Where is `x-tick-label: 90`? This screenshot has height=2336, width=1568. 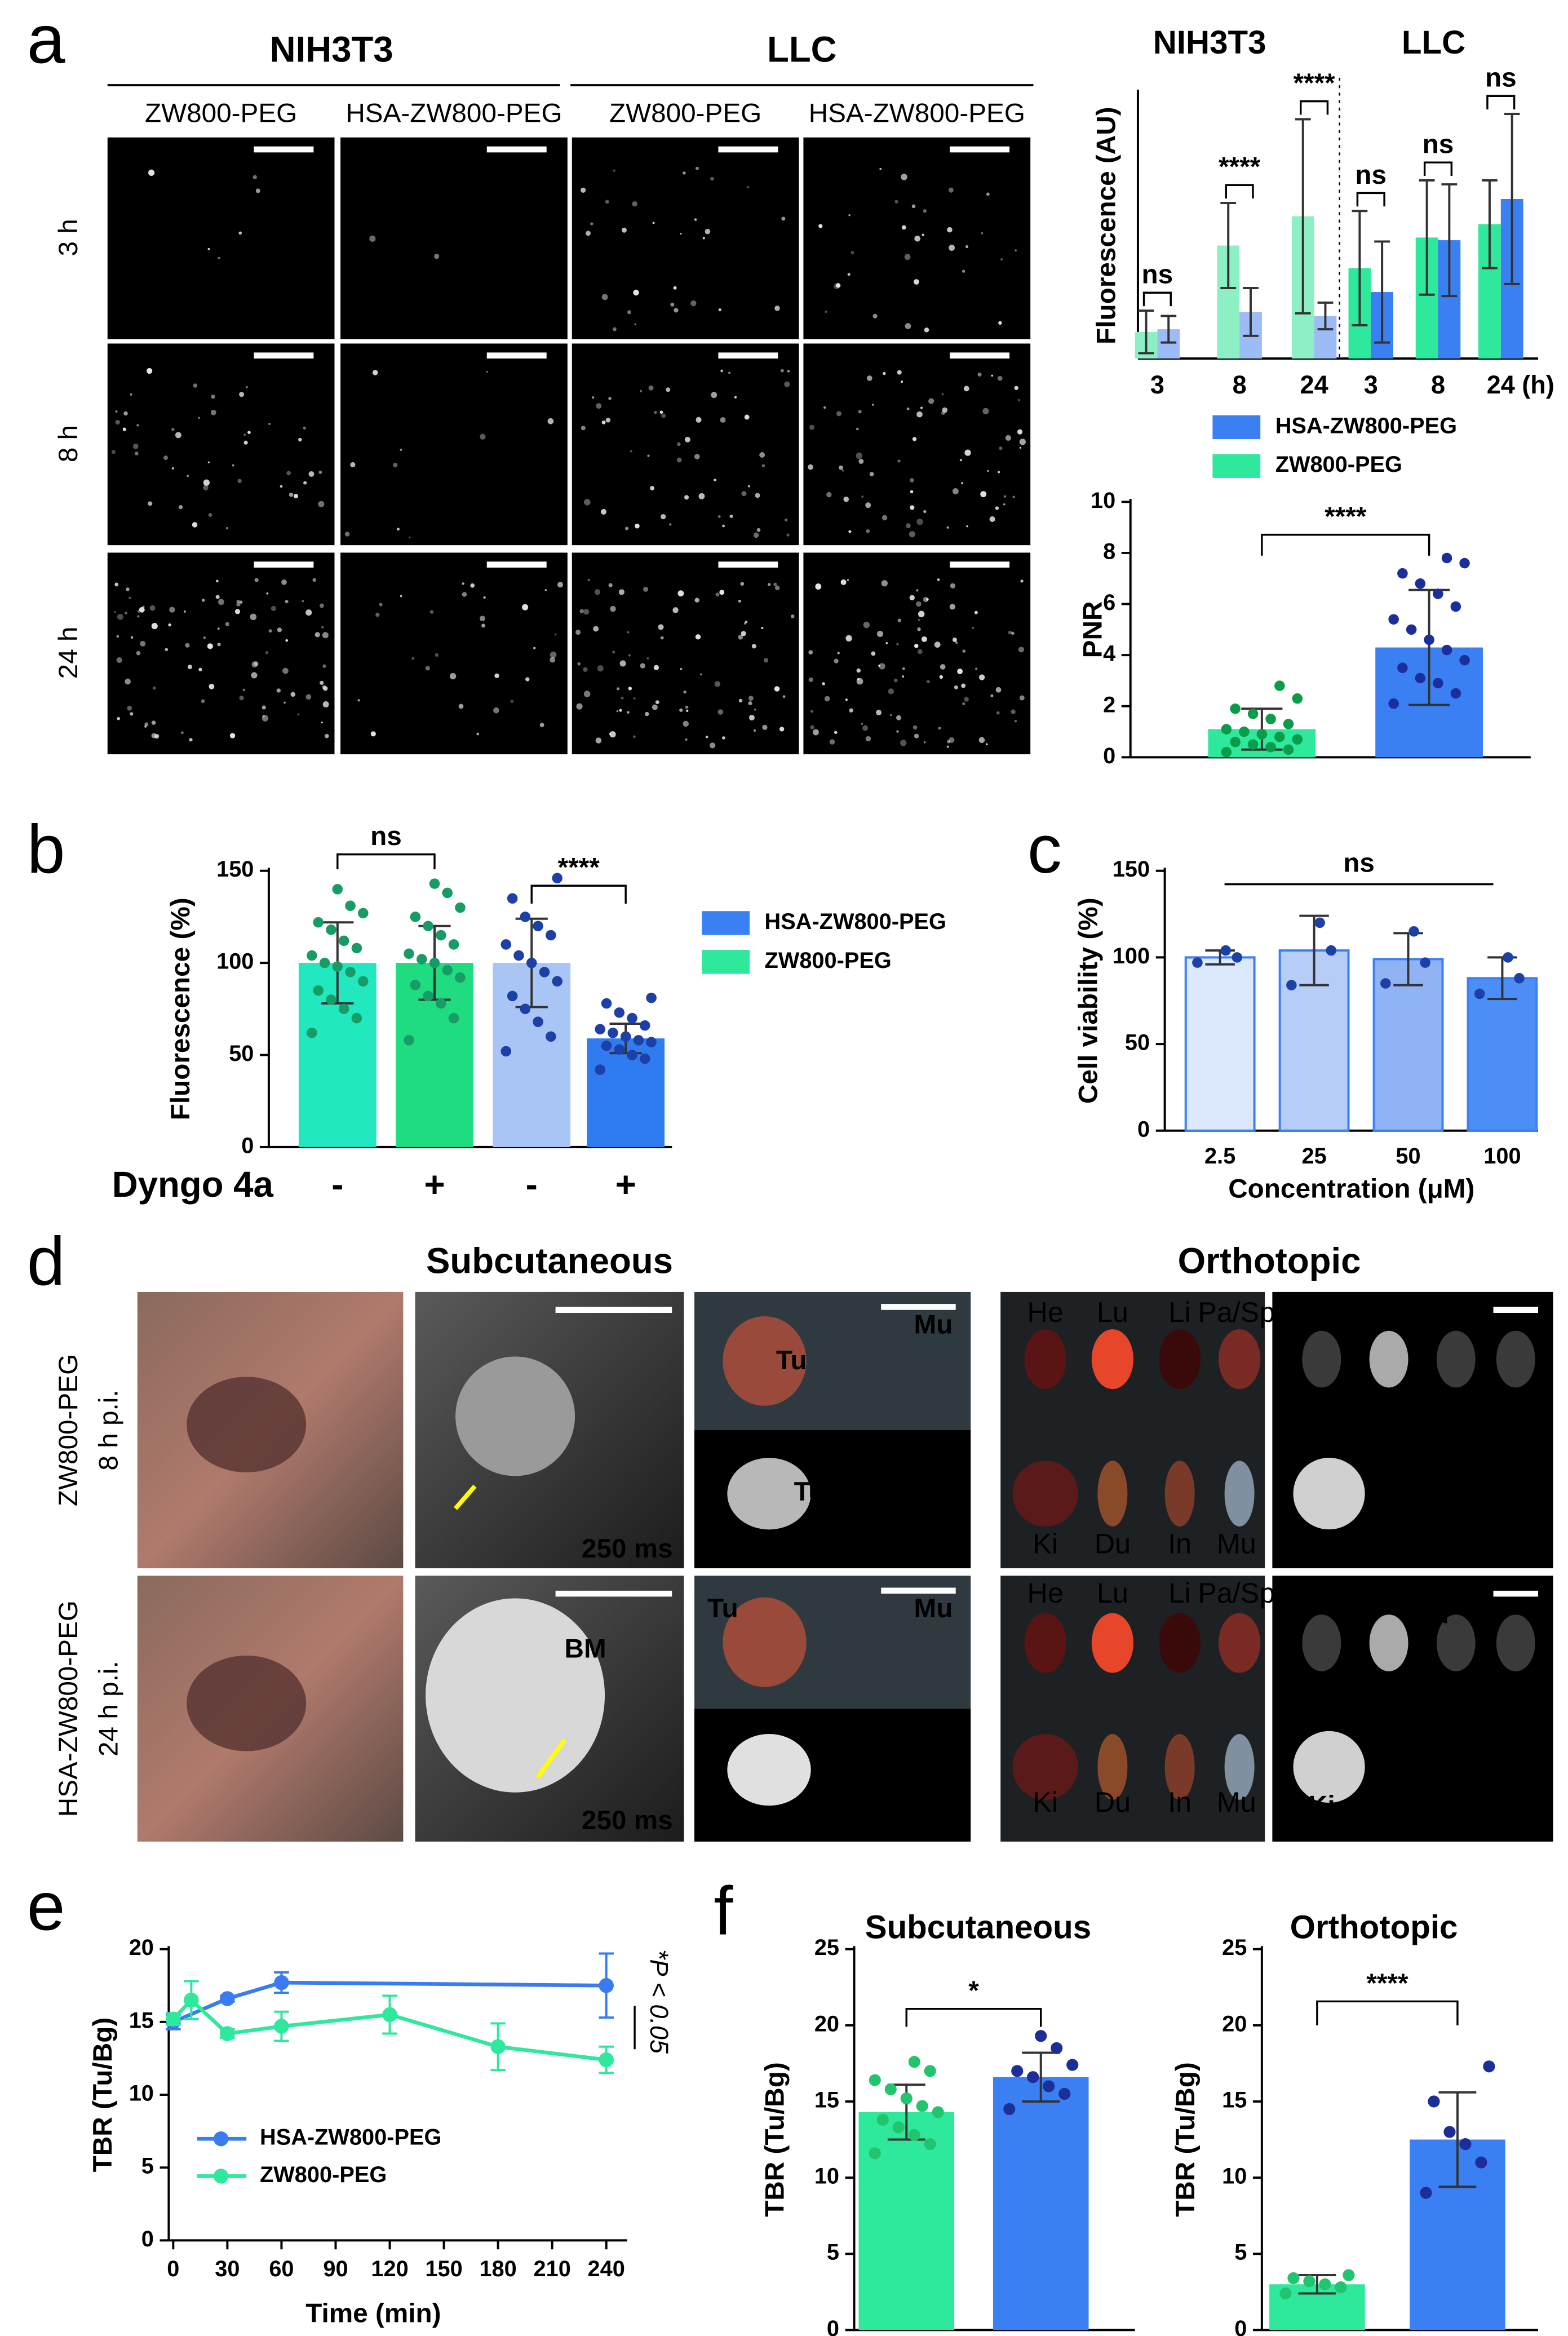
x-tick-label: 90 is located at coordinates (336, 2269).